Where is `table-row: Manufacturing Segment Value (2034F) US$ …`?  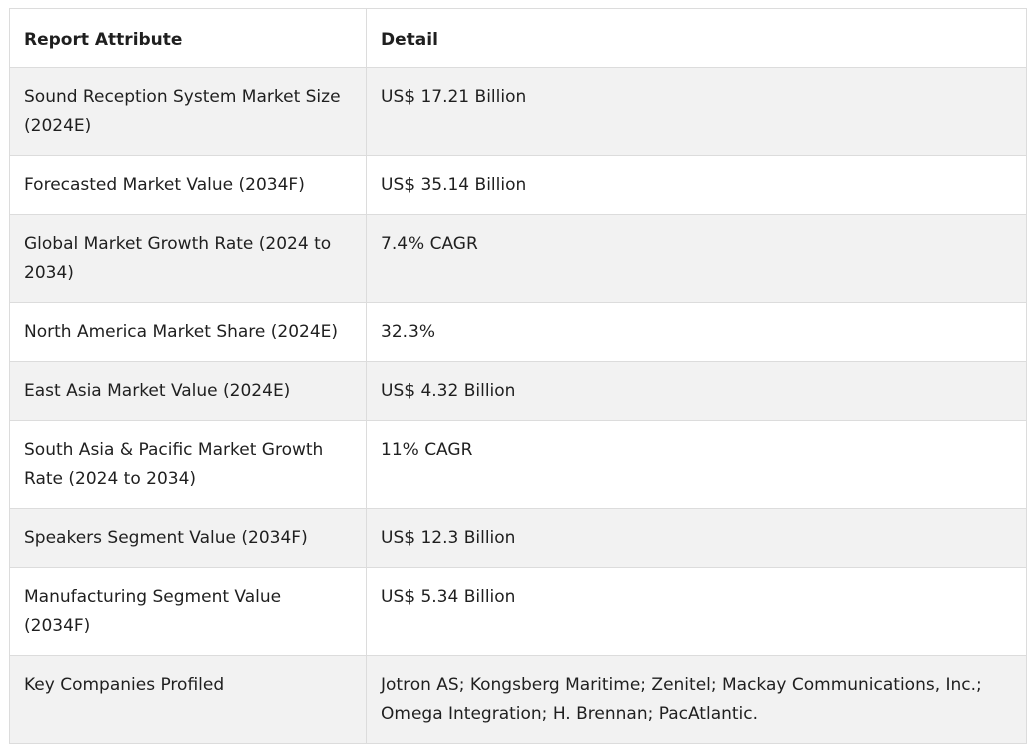 table-row: Manufacturing Segment Value (2034F) US$ … is located at coordinates (518, 611).